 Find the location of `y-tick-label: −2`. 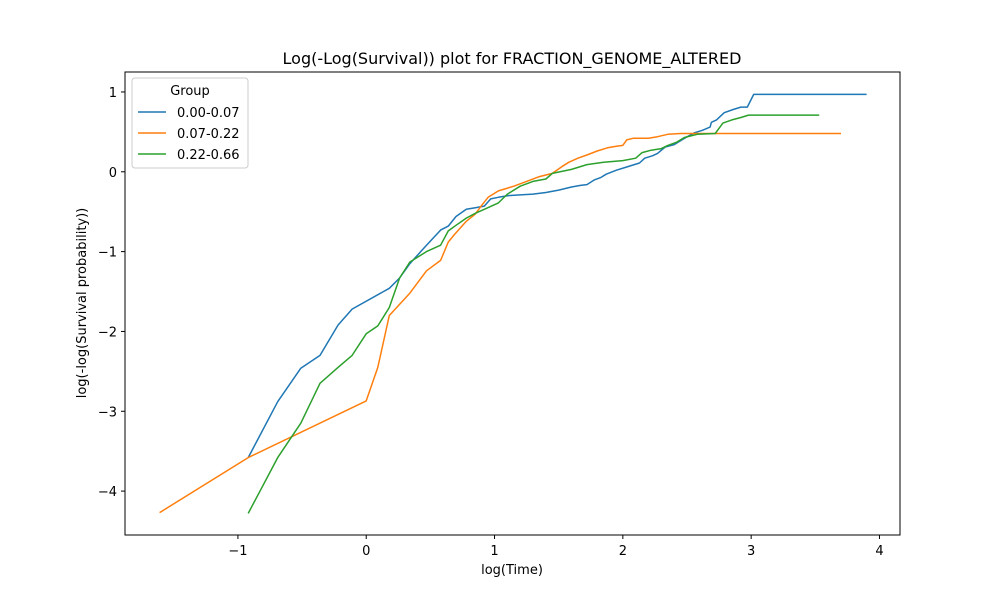

y-tick-label: −2 is located at coordinates (107, 332).